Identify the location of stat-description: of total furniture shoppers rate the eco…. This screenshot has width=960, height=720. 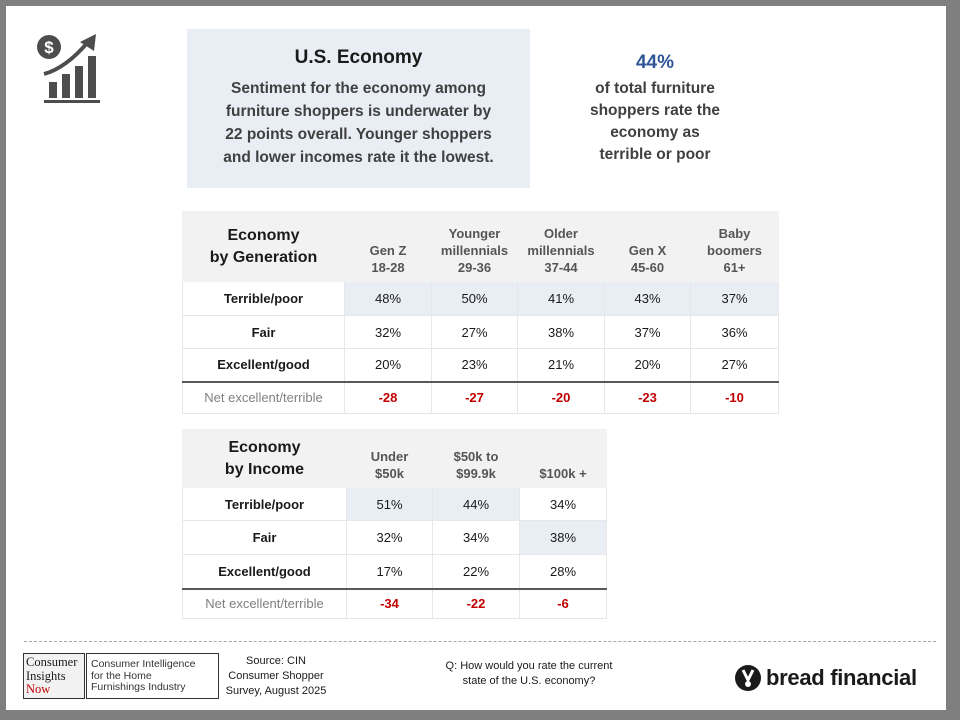
(655, 122).